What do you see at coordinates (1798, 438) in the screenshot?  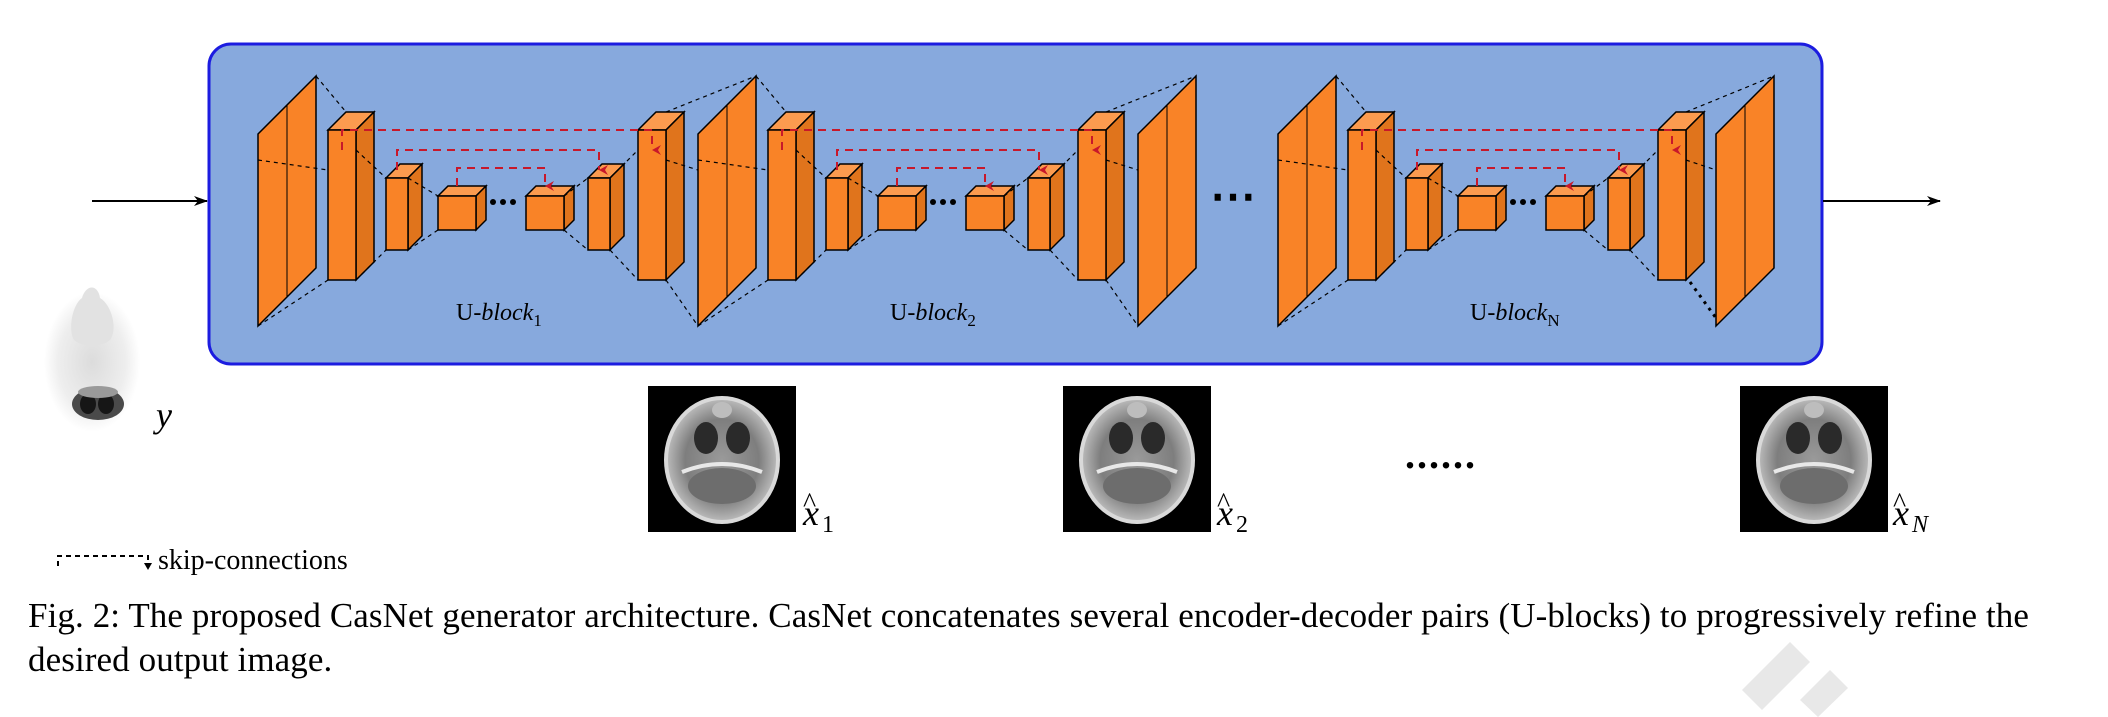 I see `ct-image-n-sinus-left` at bounding box center [1798, 438].